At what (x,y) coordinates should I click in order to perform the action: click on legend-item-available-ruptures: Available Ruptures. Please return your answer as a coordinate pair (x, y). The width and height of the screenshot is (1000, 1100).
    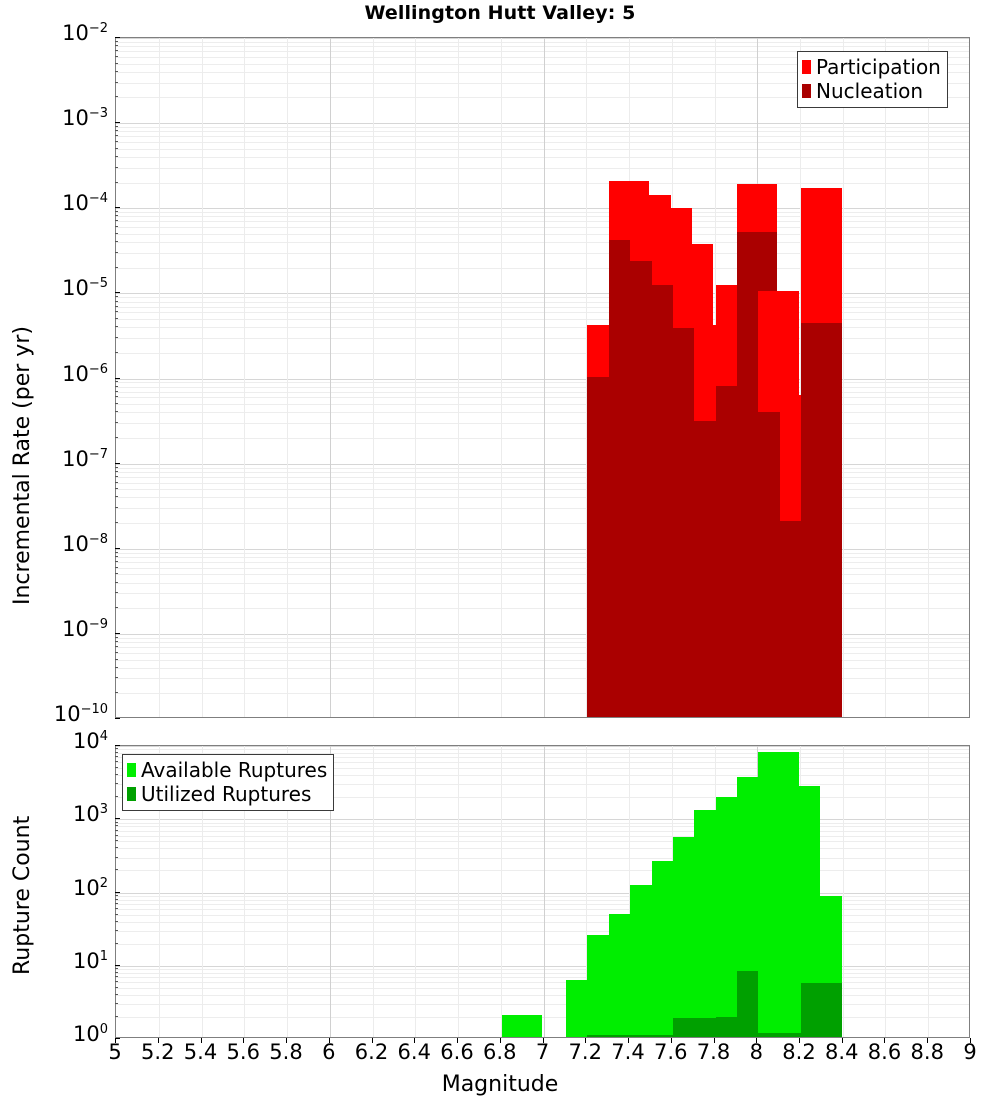
    Looking at the image, I should click on (227, 770).